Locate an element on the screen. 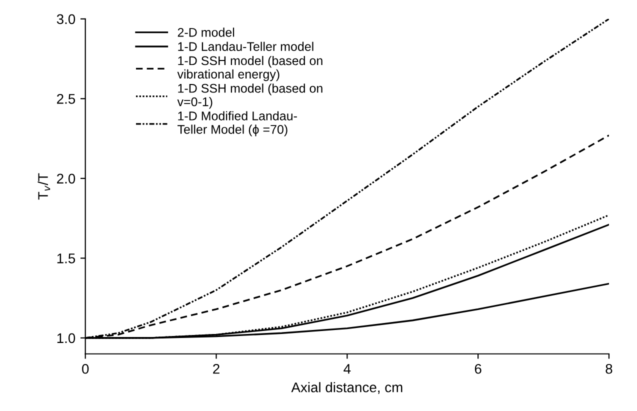 The width and height of the screenshot is (637, 411). legend-label: 1-D SSH model (based on v=0-1) is located at coordinates (249, 96).